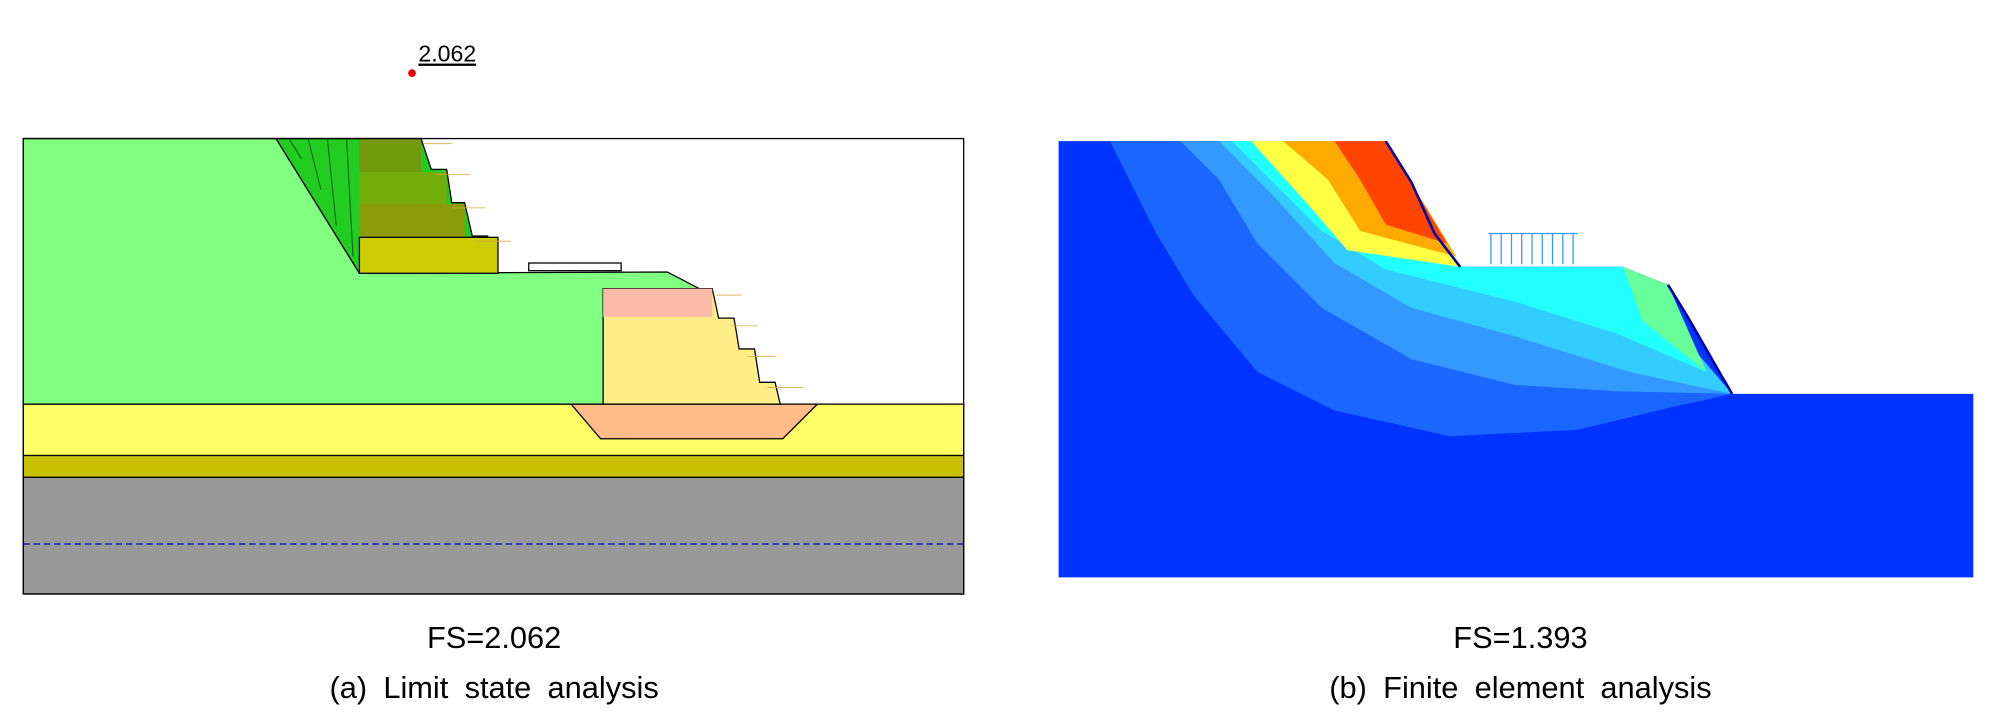 The image size is (2012, 721). I want to click on result-label: FS=1.393, so click(1520, 637).